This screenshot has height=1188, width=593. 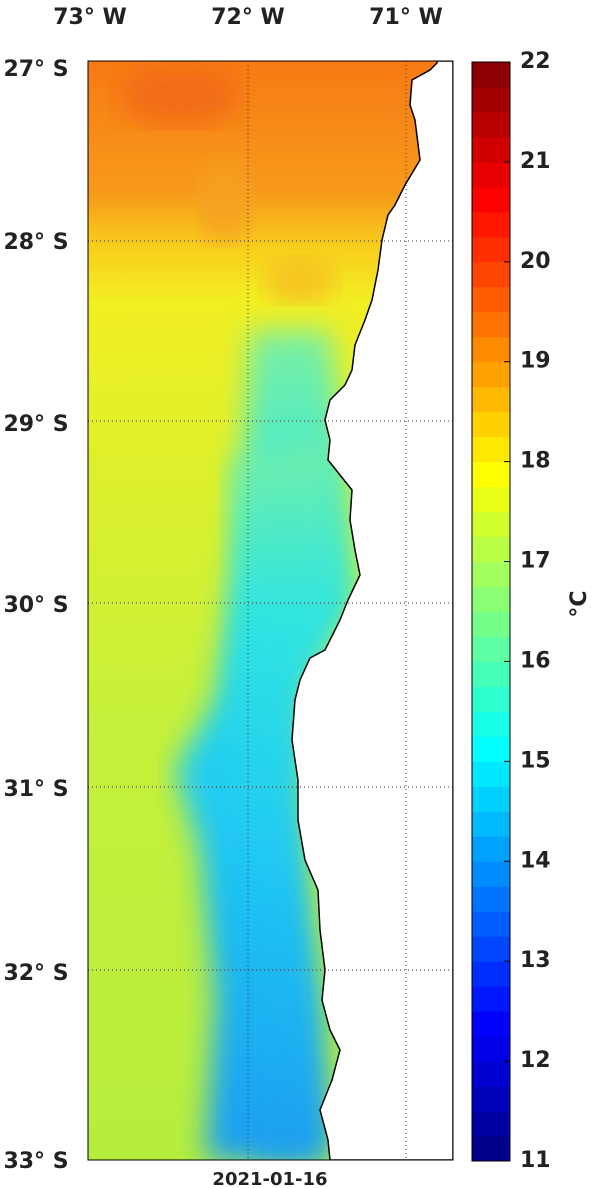 I want to click on colorbar-tick-label: 20, so click(x=535, y=261).